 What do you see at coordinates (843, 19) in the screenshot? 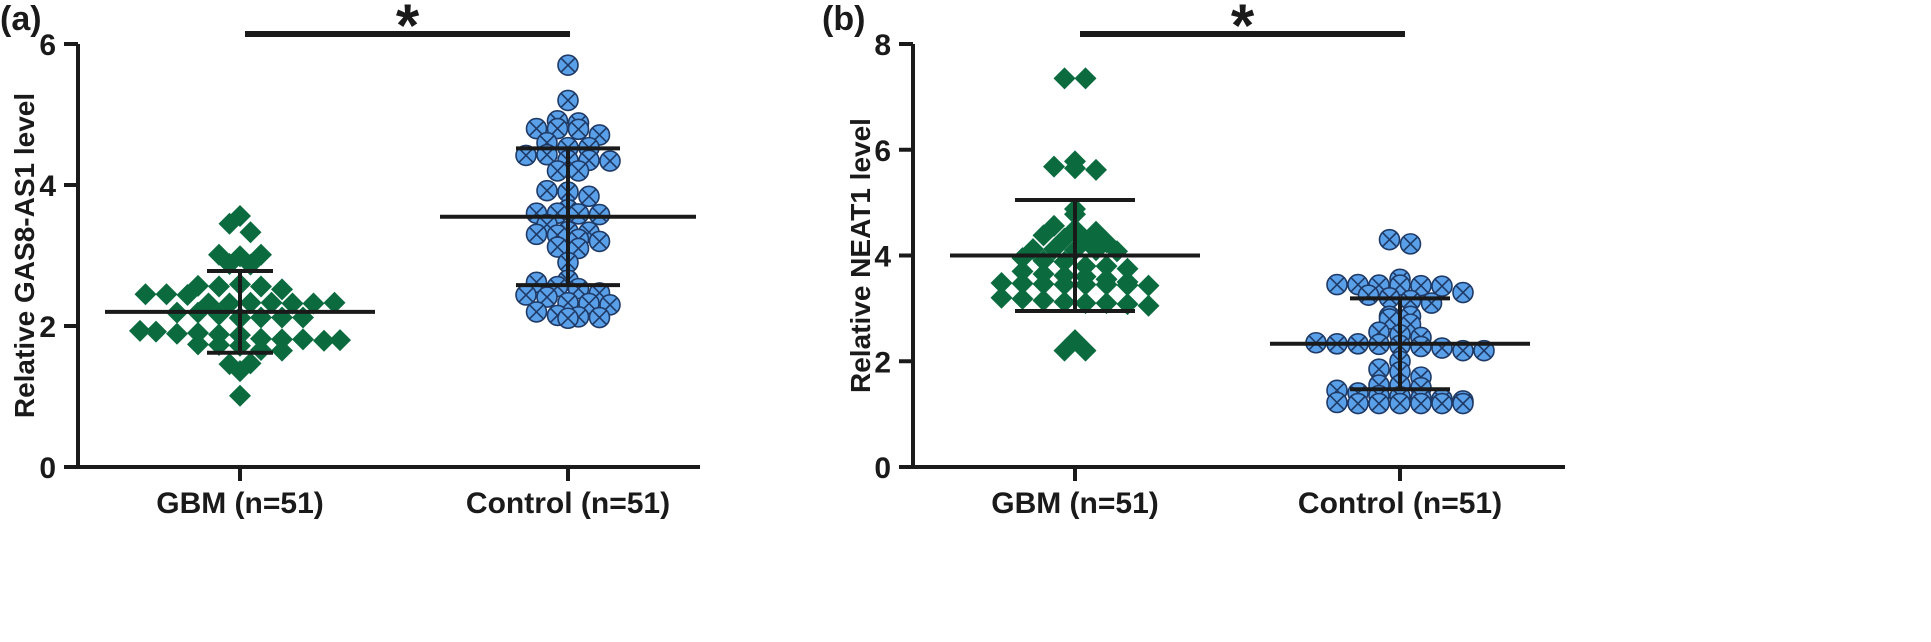
I see `panel-label: (b)` at bounding box center [843, 19].